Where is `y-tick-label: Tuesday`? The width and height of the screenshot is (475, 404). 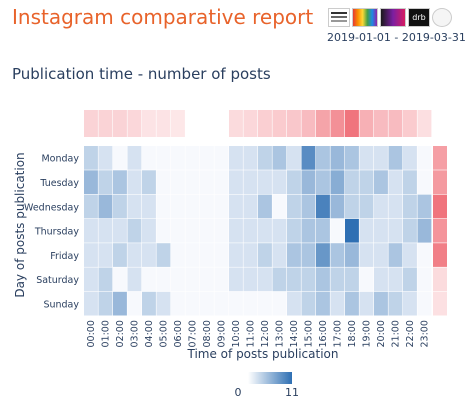
y-tick-label: Tuesday is located at coordinates (59, 183).